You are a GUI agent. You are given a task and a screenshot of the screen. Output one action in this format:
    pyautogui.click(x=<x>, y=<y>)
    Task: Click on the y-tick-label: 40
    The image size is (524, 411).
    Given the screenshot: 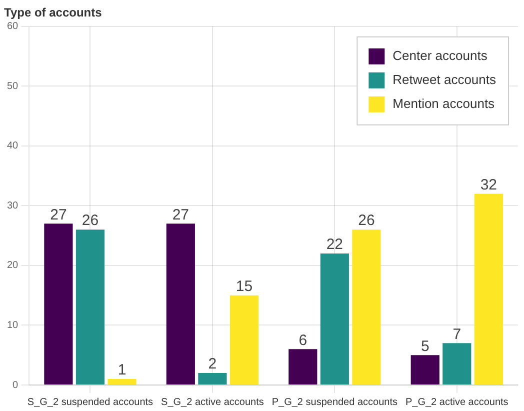 What is the action you would take?
    pyautogui.click(x=13, y=146)
    